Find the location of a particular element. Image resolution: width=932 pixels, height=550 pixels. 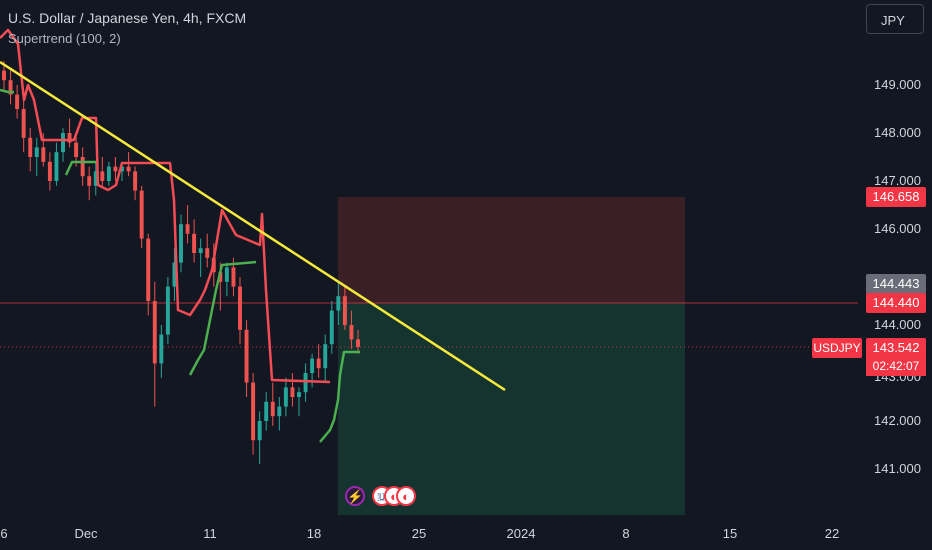

time-axis: 6 Dec 11 18 25 2024 8 15 22 is located at coordinates (429, 534).